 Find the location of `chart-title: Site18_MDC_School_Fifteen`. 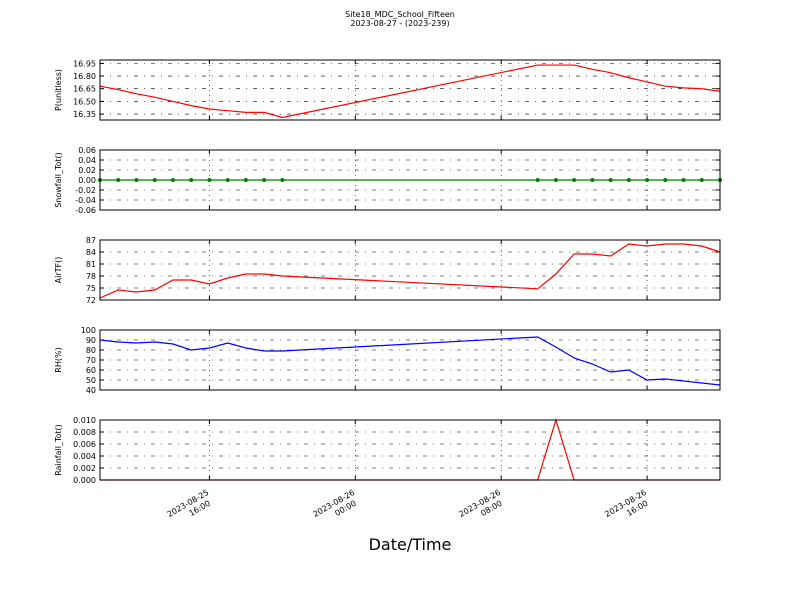

chart-title: Site18_MDC_School_Fifteen is located at coordinates (400, 14).